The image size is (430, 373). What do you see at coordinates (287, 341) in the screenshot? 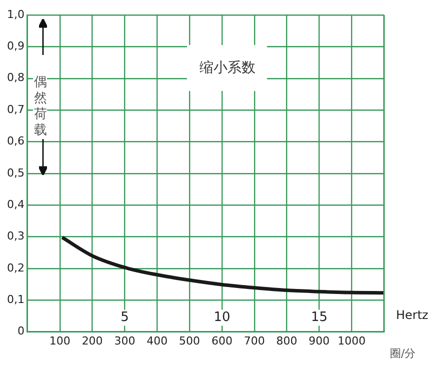
I see `x-tick-label: 800` at bounding box center [287, 341].